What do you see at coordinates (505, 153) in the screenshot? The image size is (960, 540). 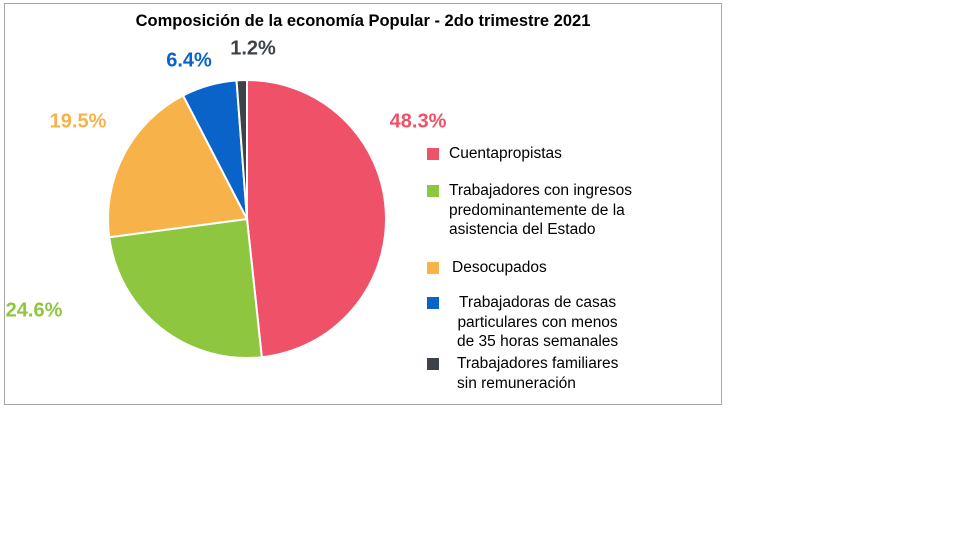 I see `legend-label: Cuentapropistas` at bounding box center [505, 153].